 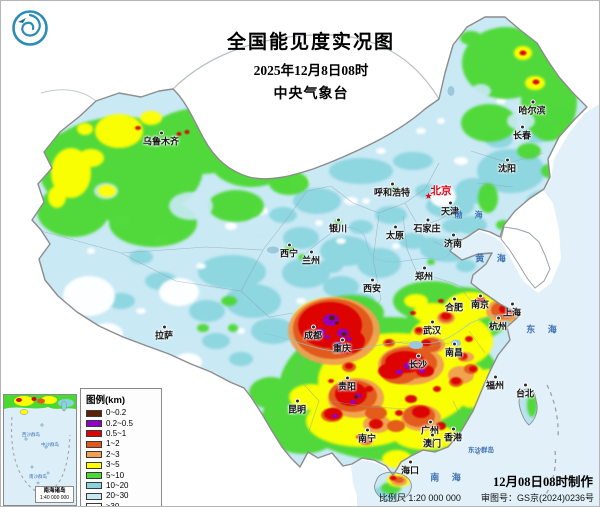 I want to click on city-label-香港: 香港, so click(x=453, y=434).